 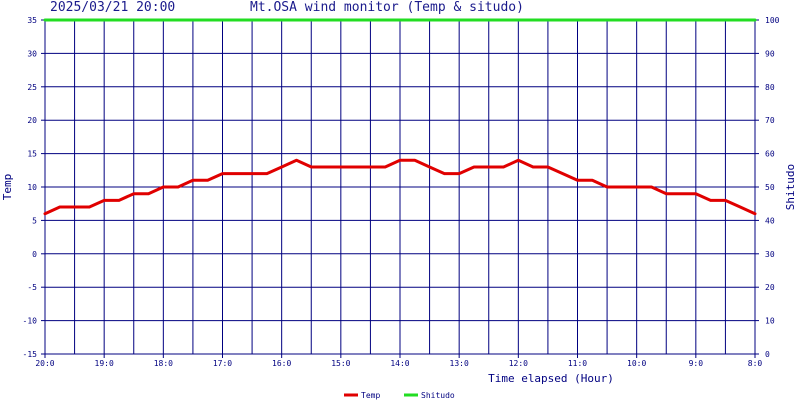 I want to click on y-left-tick-label: -10, so click(x=30, y=321).